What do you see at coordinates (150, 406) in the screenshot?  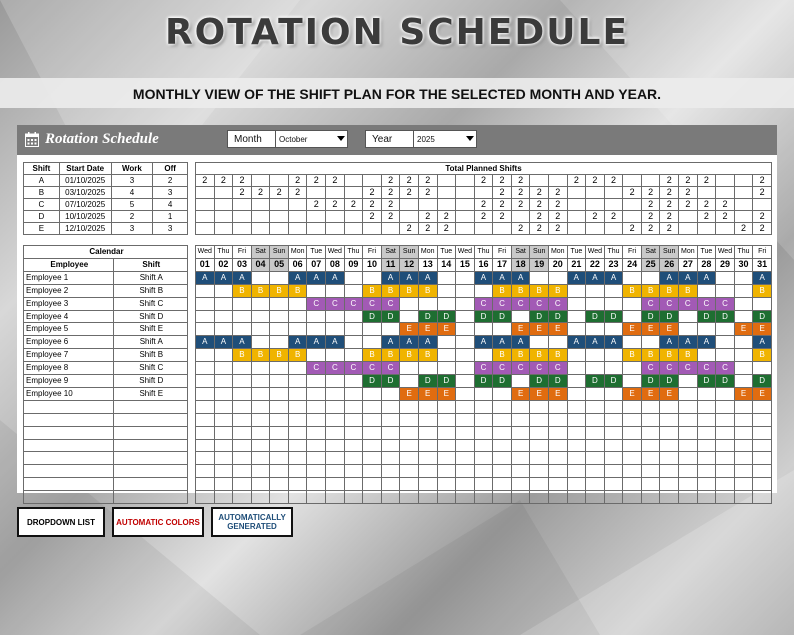 I see `employee-shift` at bounding box center [150, 406].